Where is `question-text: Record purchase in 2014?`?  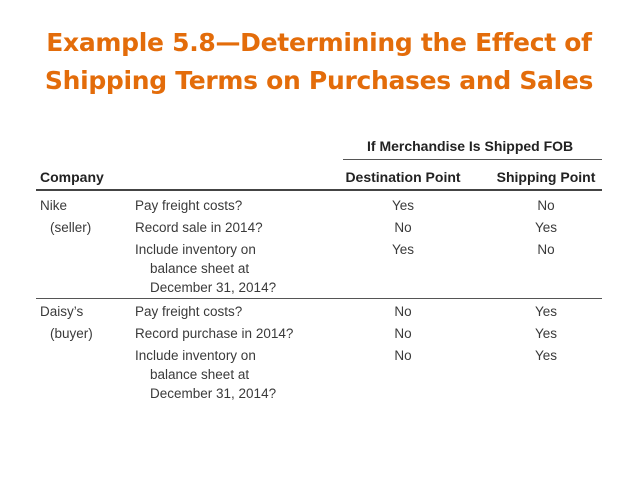
question-text: Record purchase in 2014? is located at coordinates (214, 333).